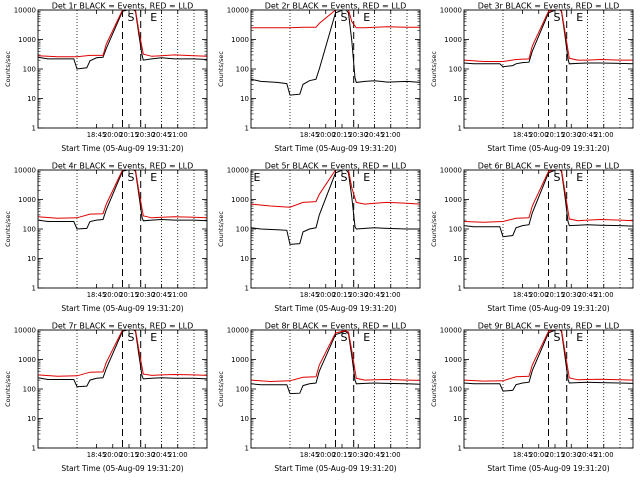  Describe the element at coordinates (549, 166) in the screenshot. I see `chart-title: Det 6r BLACK = Events, RED = LLD` at that location.